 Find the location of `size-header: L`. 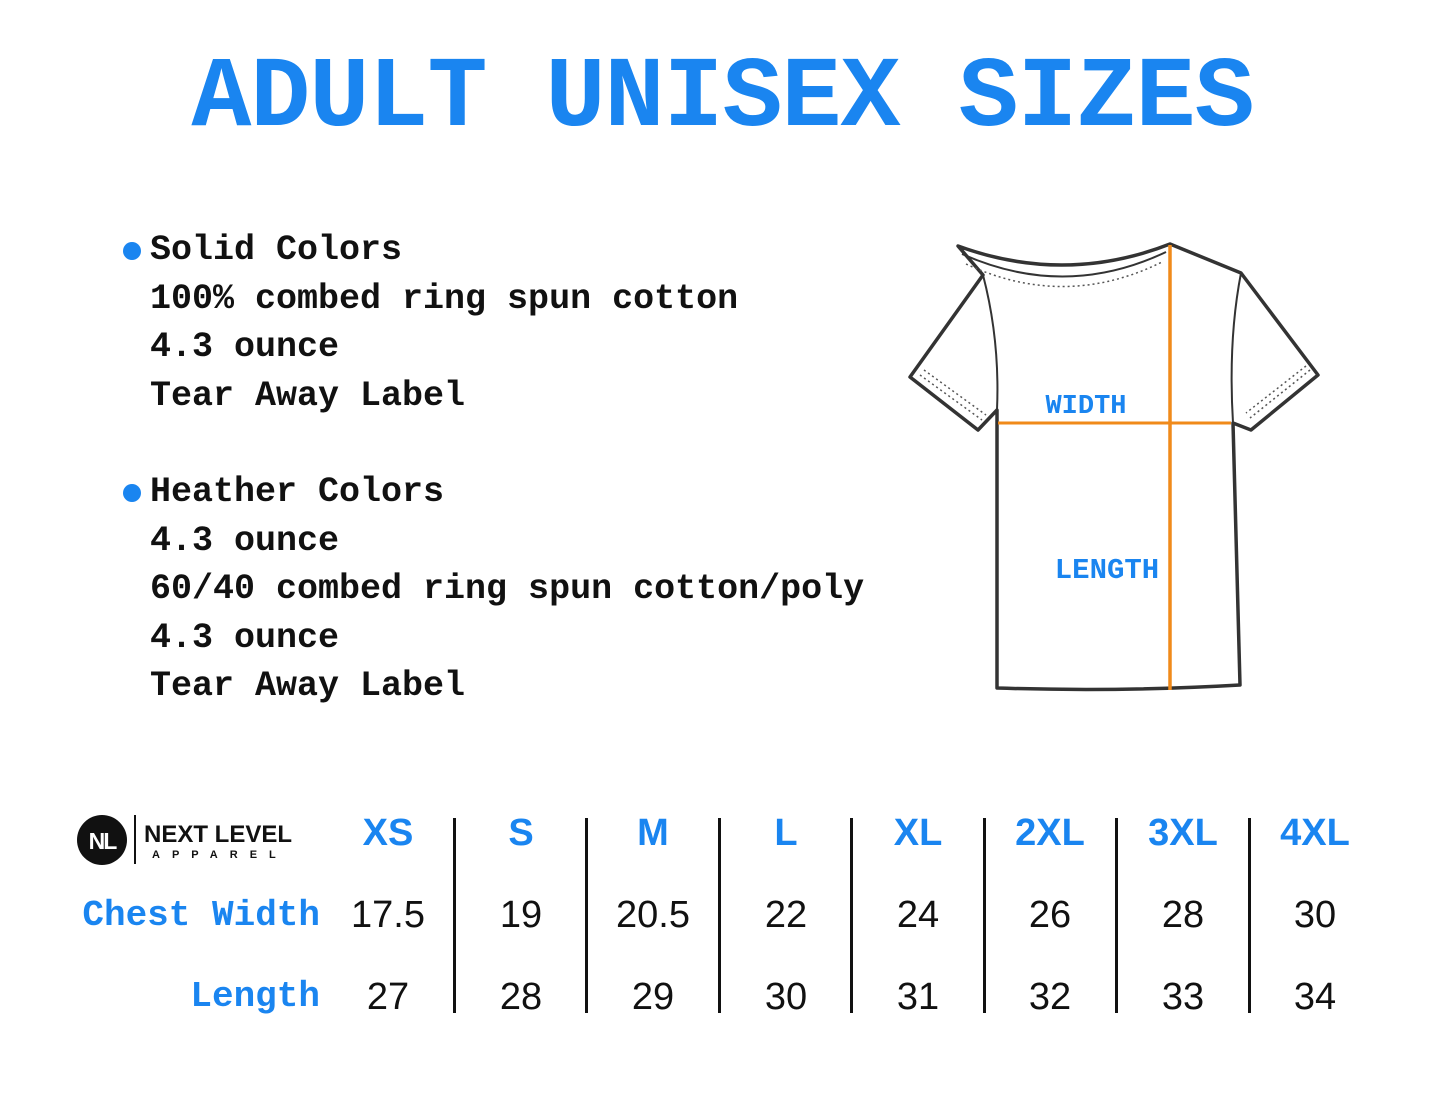

size-header: L is located at coordinates (786, 833).